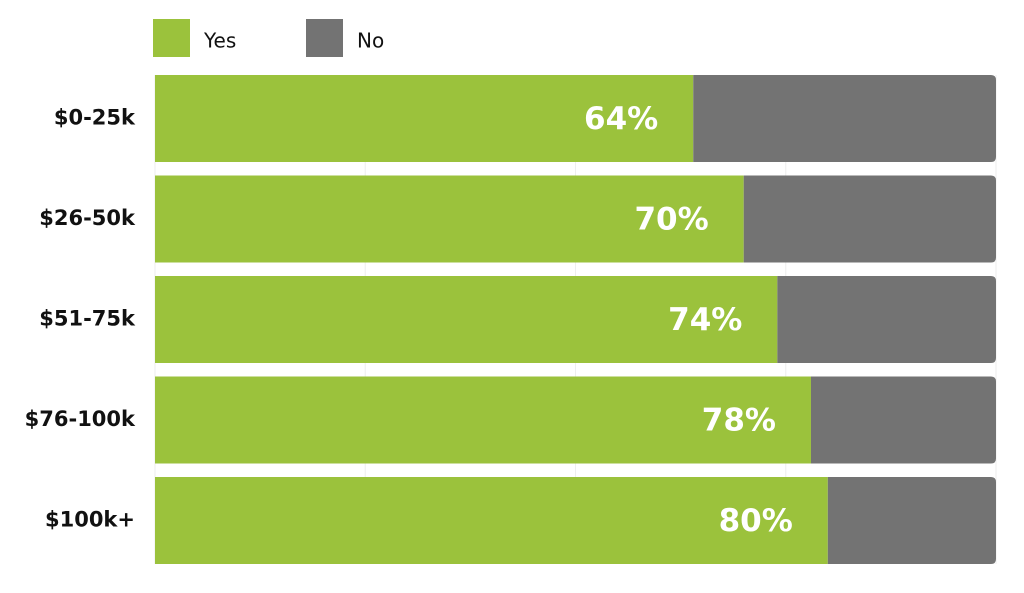 This screenshot has height=593, width=1024. I want to click on data-label: 74%, so click(705, 320).